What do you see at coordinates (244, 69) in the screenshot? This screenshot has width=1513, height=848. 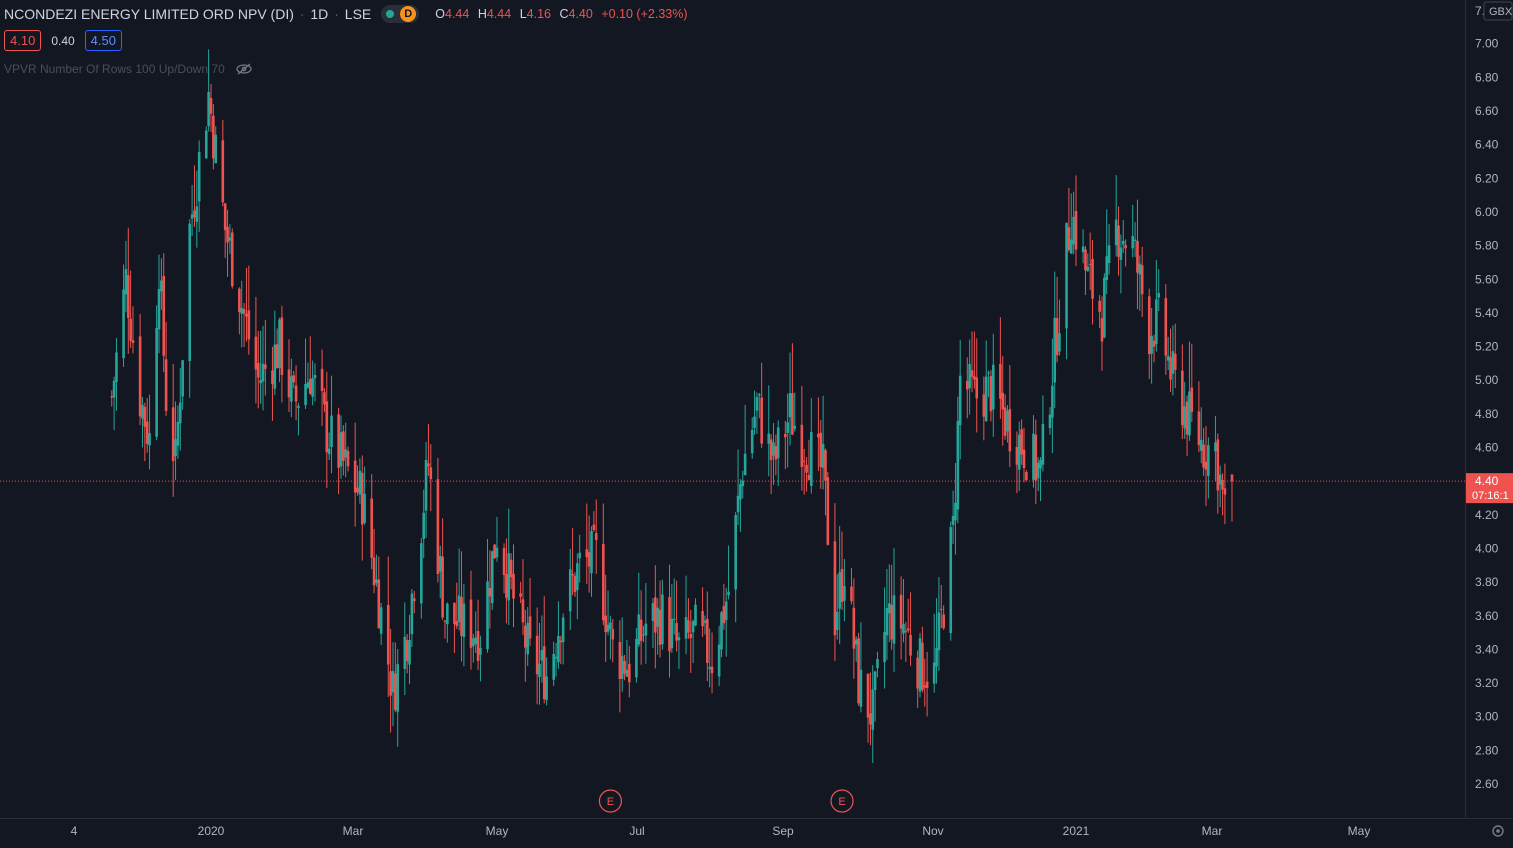 I see `hidden-eye-icon` at bounding box center [244, 69].